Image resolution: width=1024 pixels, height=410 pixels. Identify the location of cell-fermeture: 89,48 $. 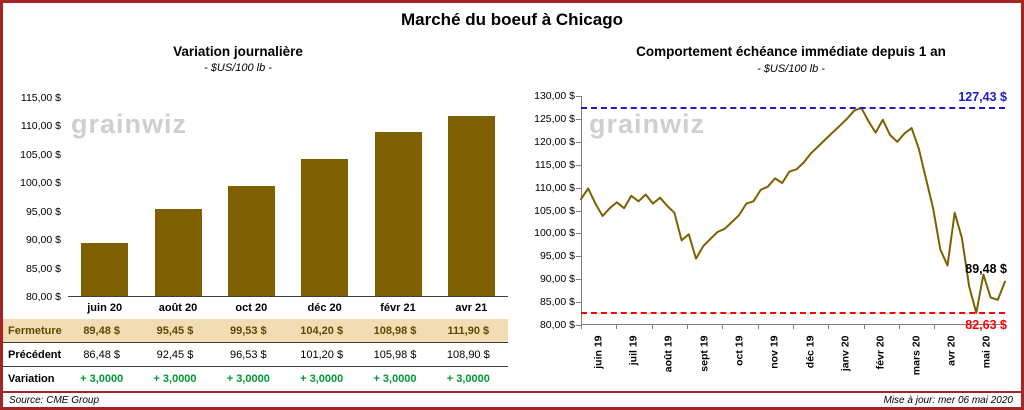
(102, 331).